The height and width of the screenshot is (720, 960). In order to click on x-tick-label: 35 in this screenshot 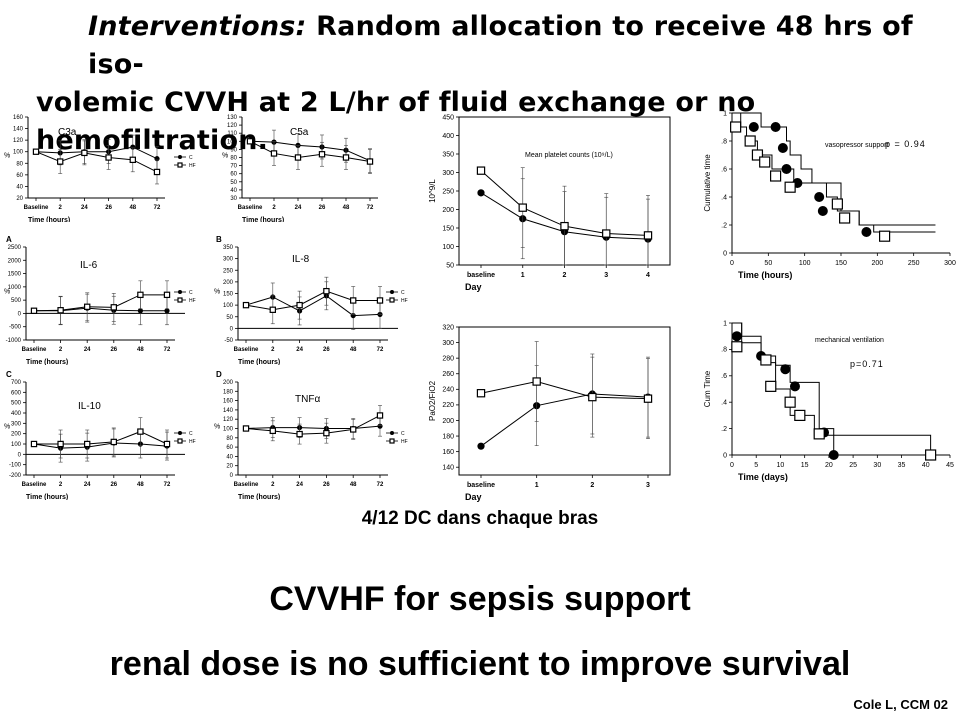, I will do `click(902, 465)`.